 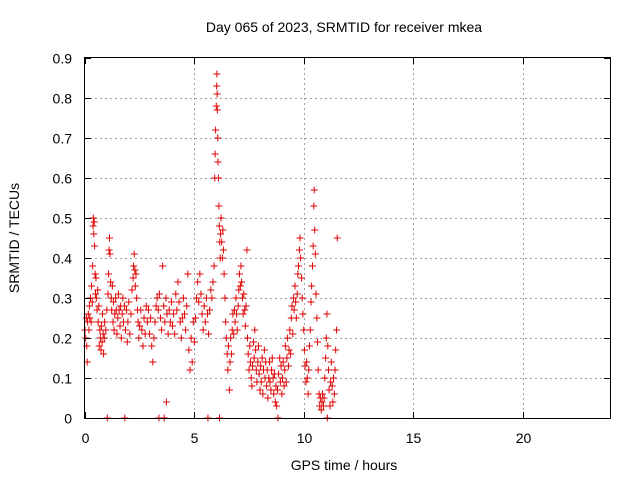 What do you see at coordinates (63, 379) in the screenshot?
I see `y-tick-label: 0.1` at bounding box center [63, 379].